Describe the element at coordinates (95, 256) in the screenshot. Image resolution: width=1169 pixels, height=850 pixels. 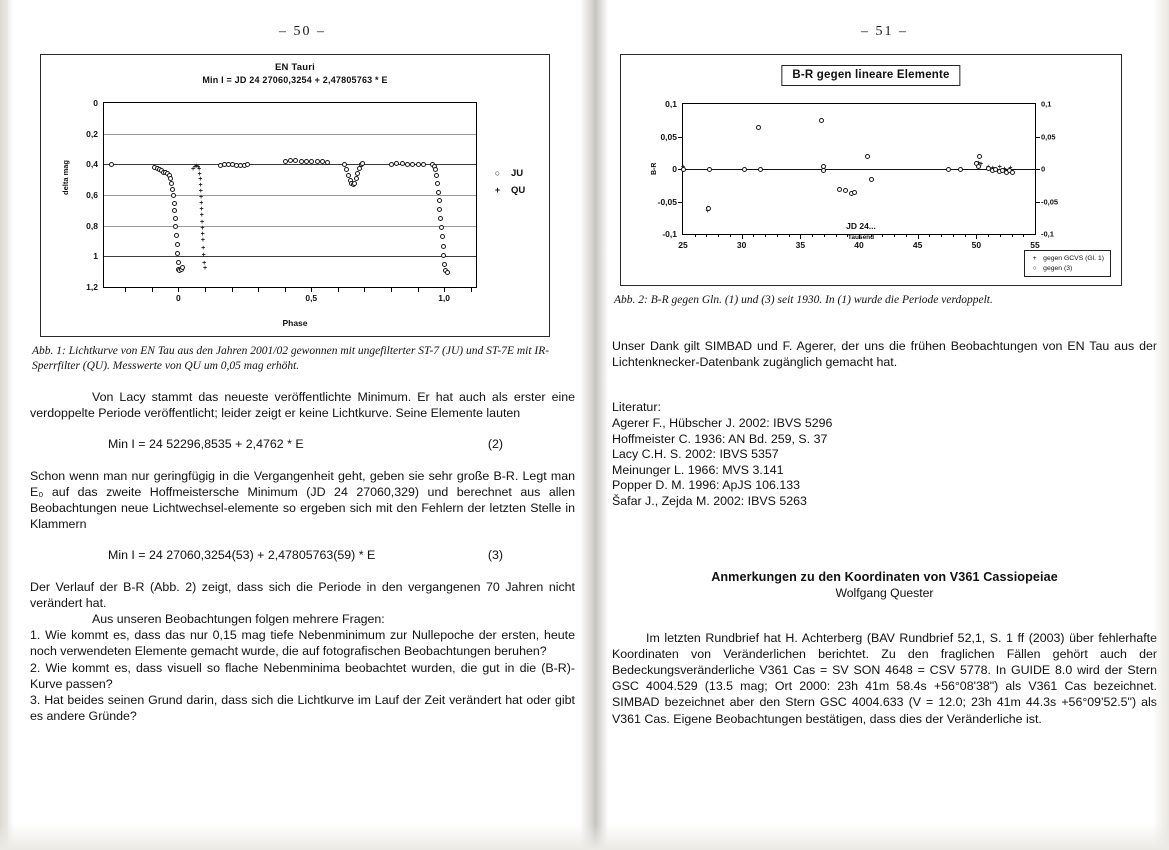
I see `figure-1-y-tick: 1` at that location.